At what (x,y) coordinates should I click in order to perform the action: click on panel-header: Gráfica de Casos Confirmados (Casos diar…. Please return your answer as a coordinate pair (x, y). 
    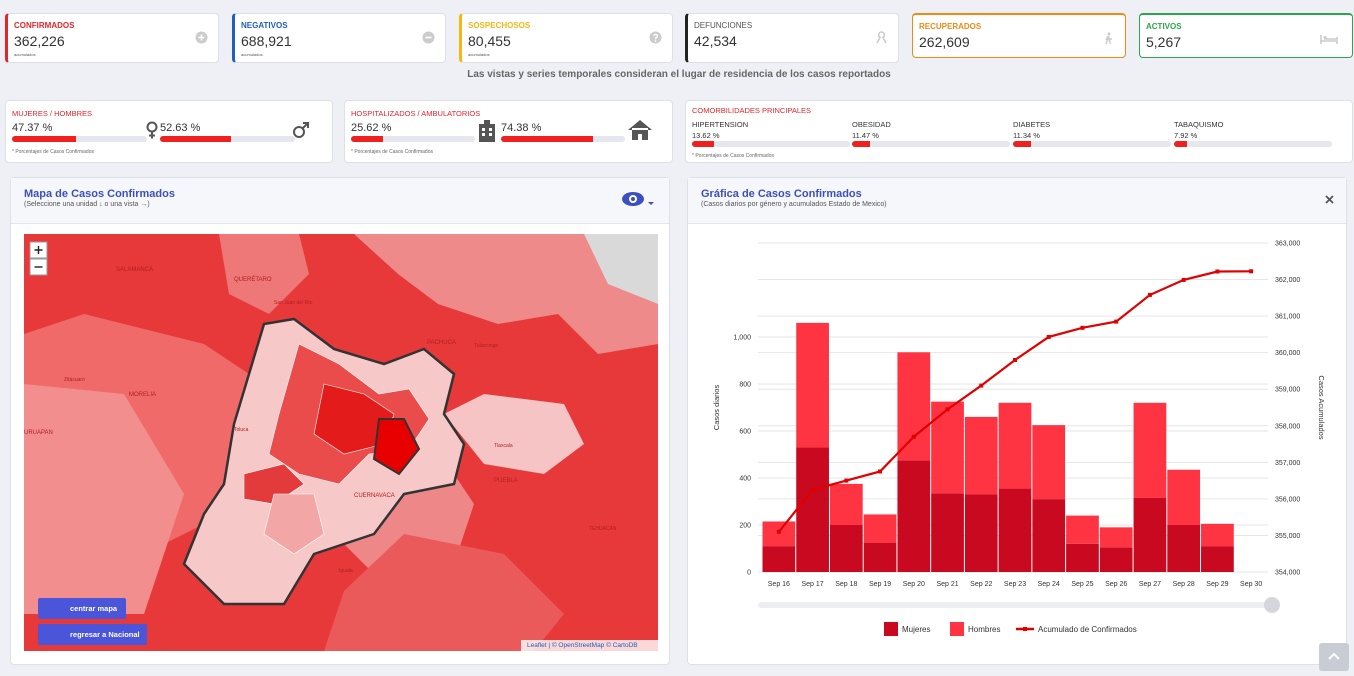
    Looking at the image, I should click on (1017, 201).